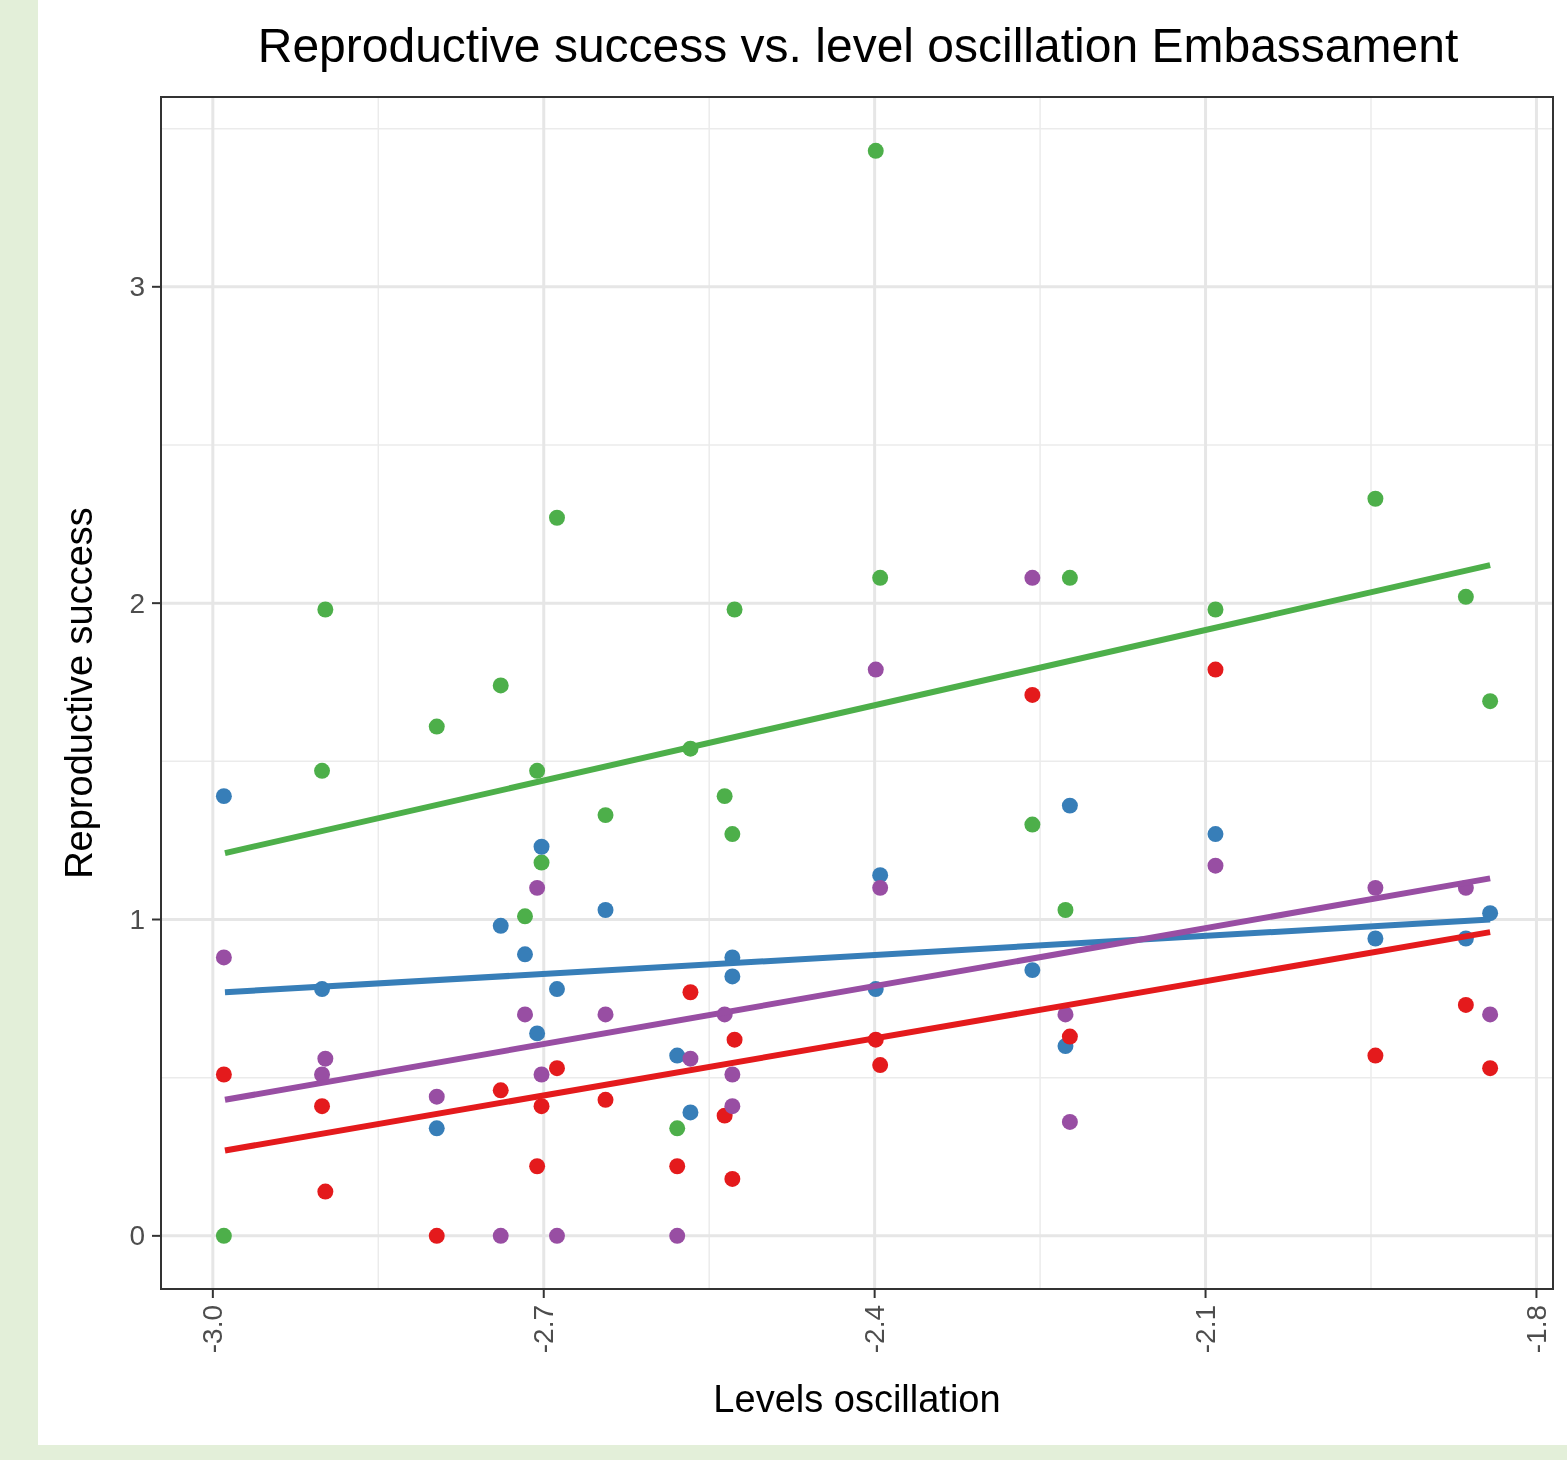 This screenshot has height=1460, width=1567. I want to click on x-tick-label: -1.8, so click(1536, 1329).